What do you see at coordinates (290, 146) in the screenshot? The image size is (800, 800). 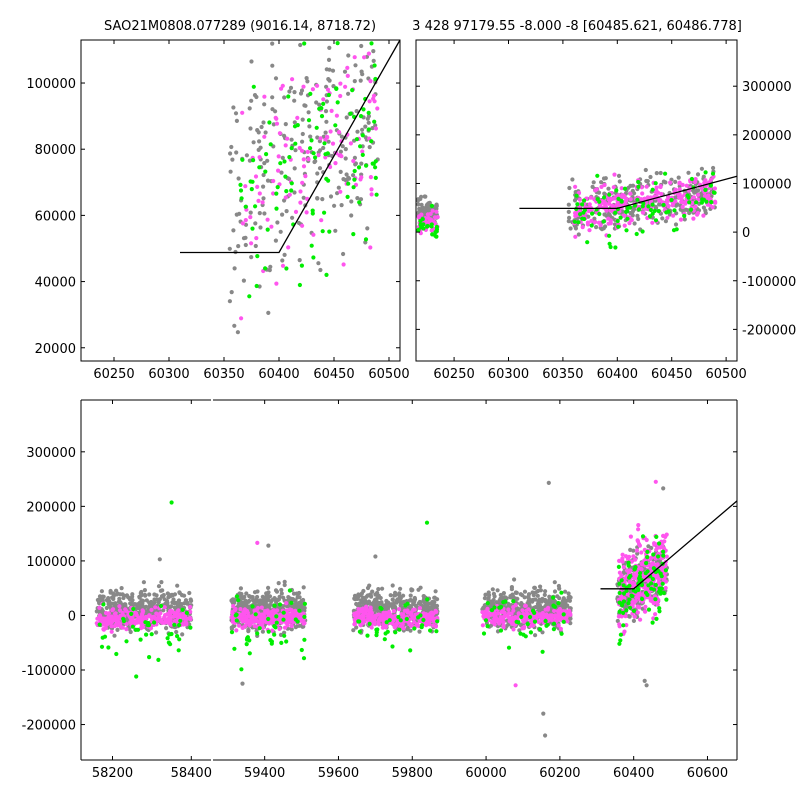 I see `panel-top-left-model-line` at bounding box center [290, 146].